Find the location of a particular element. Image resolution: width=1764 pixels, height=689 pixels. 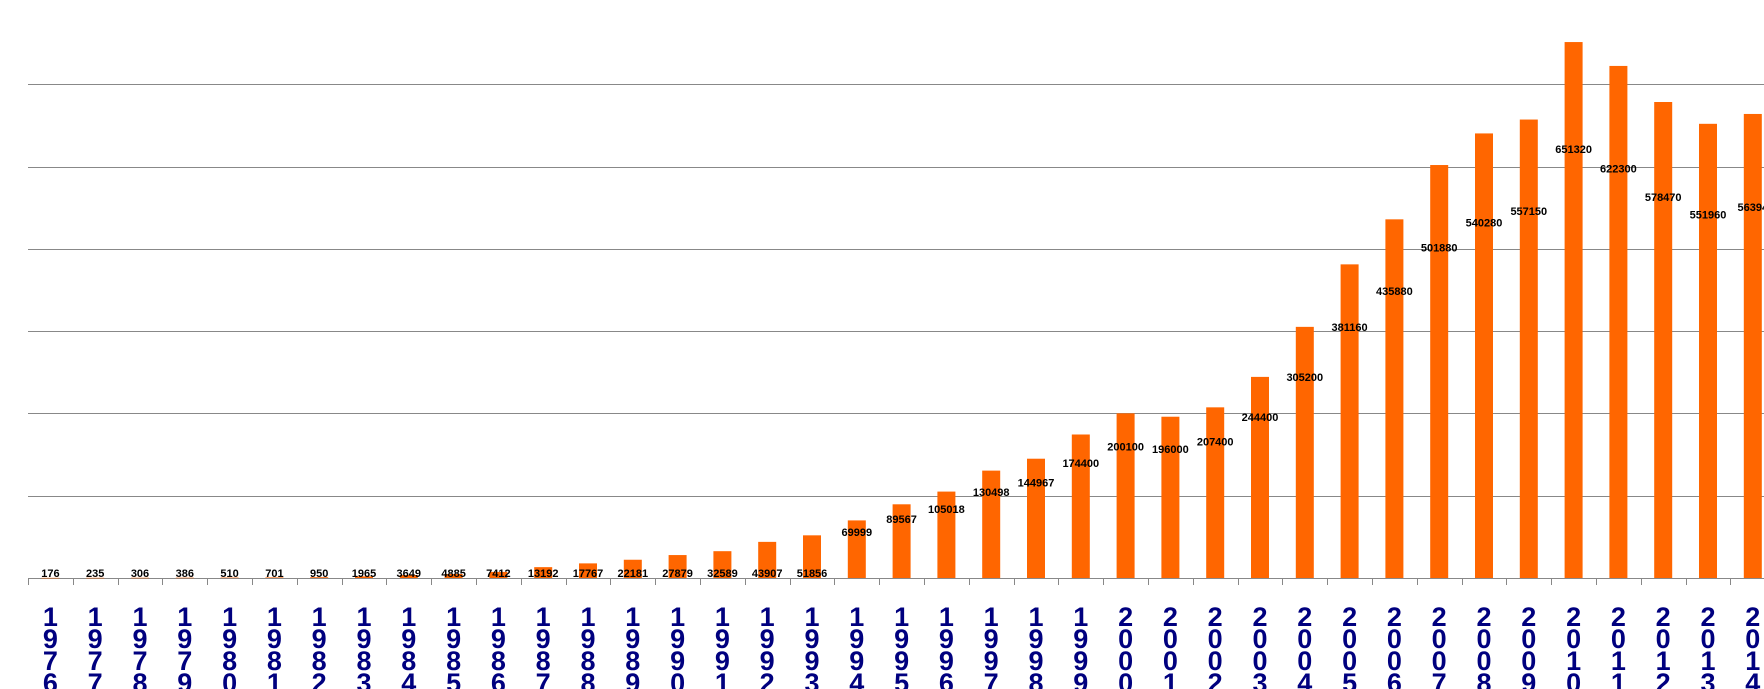

value-label-1989: 22181 is located at coordinates (633, 574).